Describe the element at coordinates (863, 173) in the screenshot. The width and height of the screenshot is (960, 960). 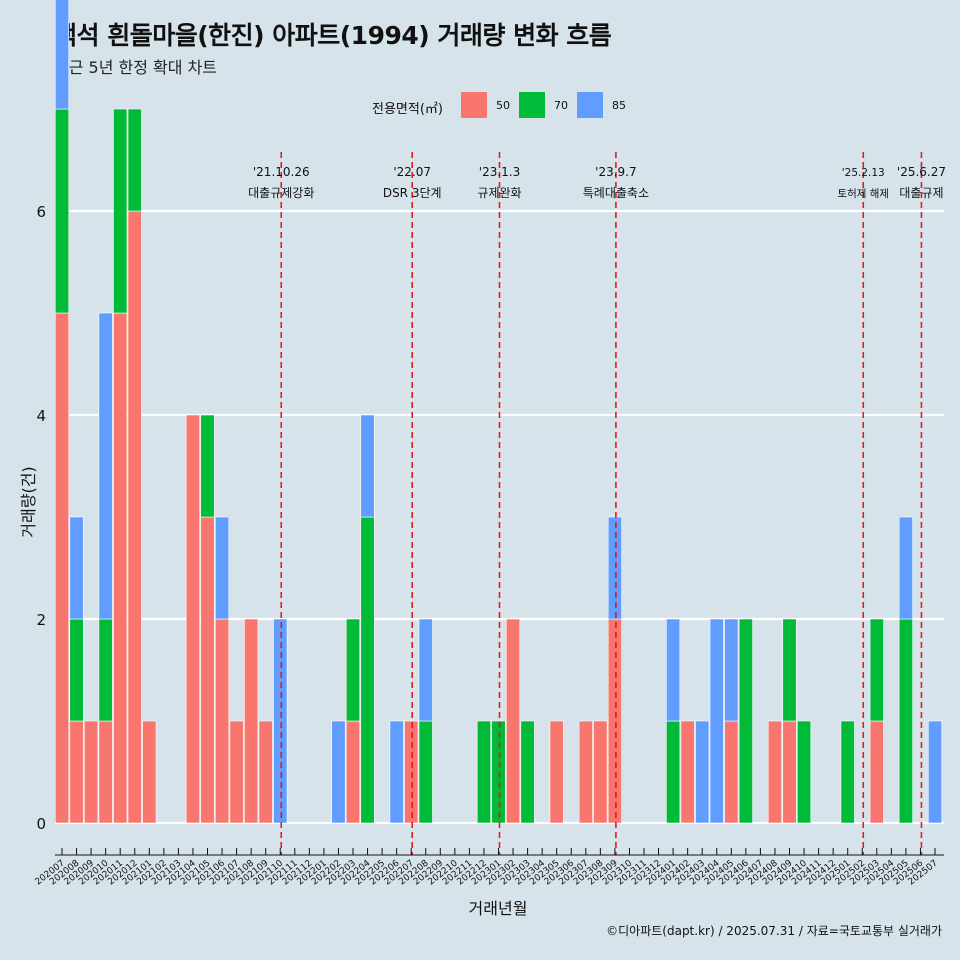
I see `event-date-label: '25.2.13` at that location.